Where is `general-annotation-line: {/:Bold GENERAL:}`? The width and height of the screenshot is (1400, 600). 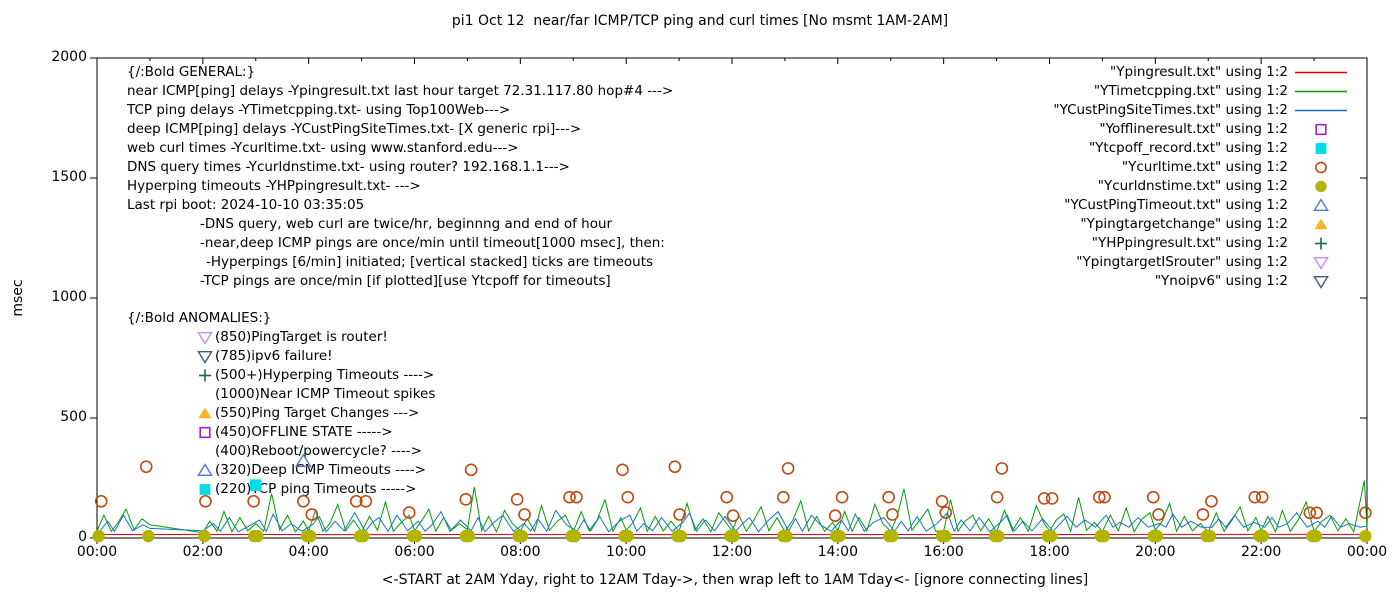 general-annotation-line: {/:Bold GENERAL:} is located at coordinates (191, 71).